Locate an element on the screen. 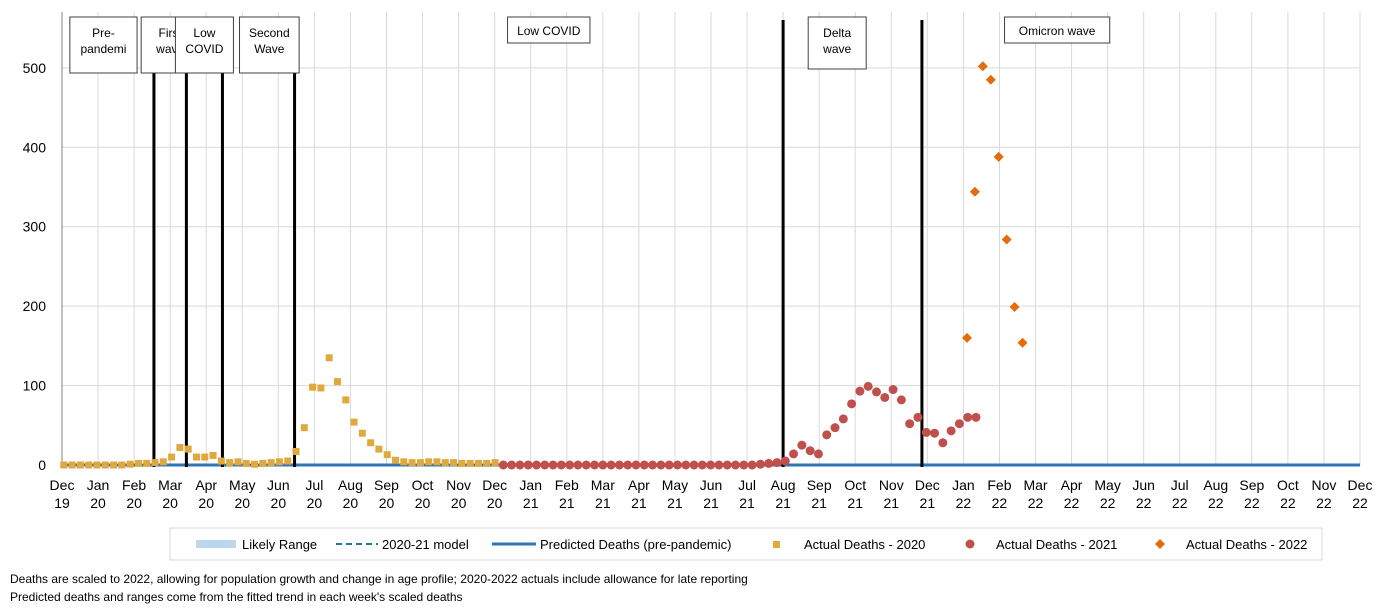 This screenshot has height=608, width=1381. x-tick-label-20: Aug 21 is located at coordinates (783, 494).